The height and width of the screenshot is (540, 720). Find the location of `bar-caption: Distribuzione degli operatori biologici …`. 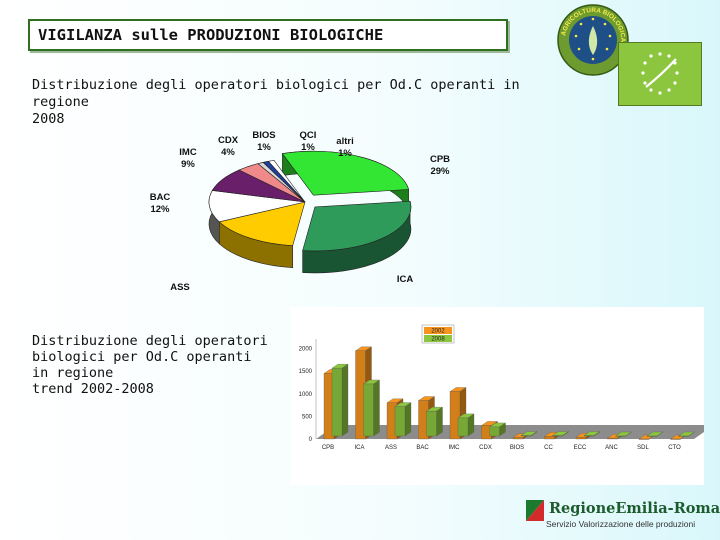

bar-caption: Distribuzione degli operatori biologici … is located at coordinates (152, 365).